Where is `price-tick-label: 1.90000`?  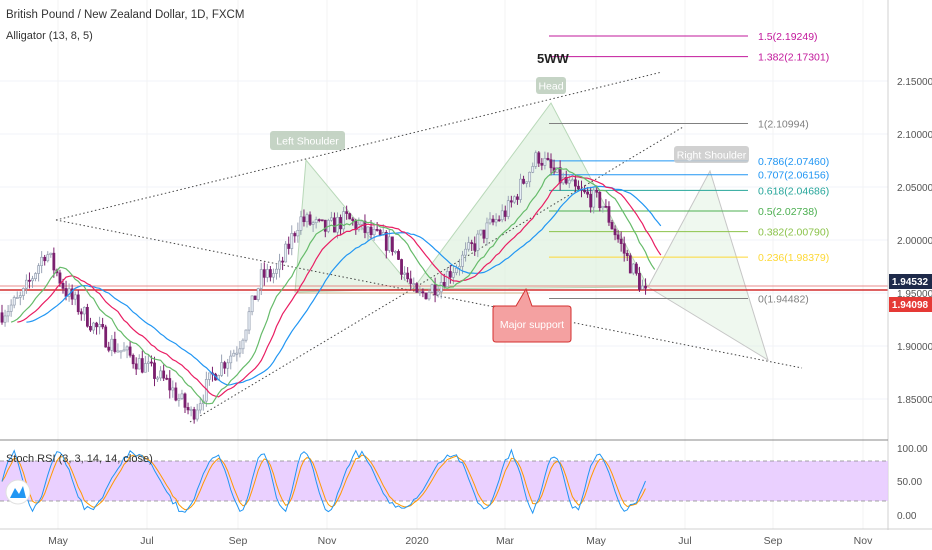
price-tick-label: 1.90000 is located at coordinates (914, 347).